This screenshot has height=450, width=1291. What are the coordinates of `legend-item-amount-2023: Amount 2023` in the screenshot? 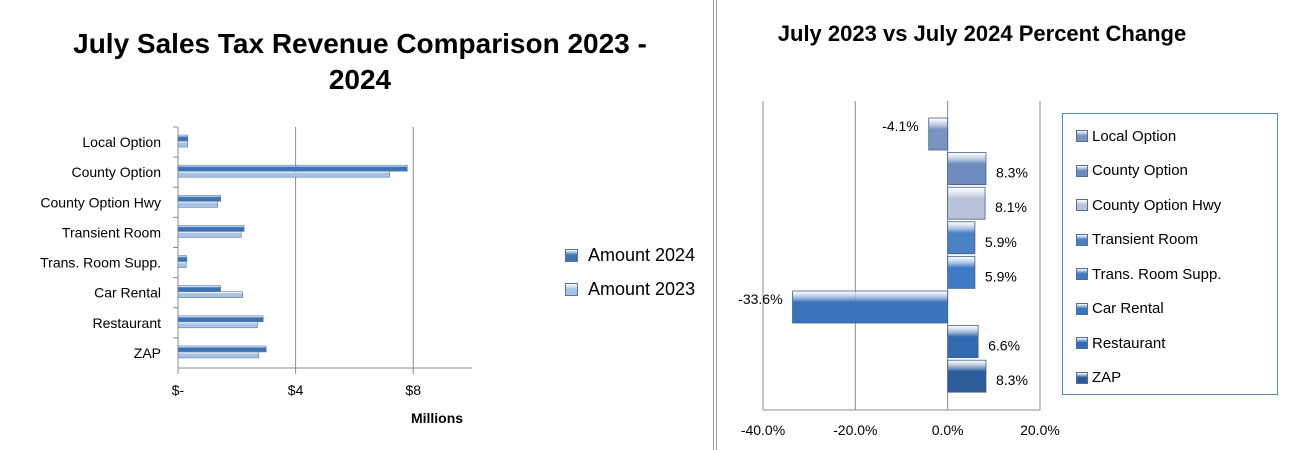 It's located at (630, 289).